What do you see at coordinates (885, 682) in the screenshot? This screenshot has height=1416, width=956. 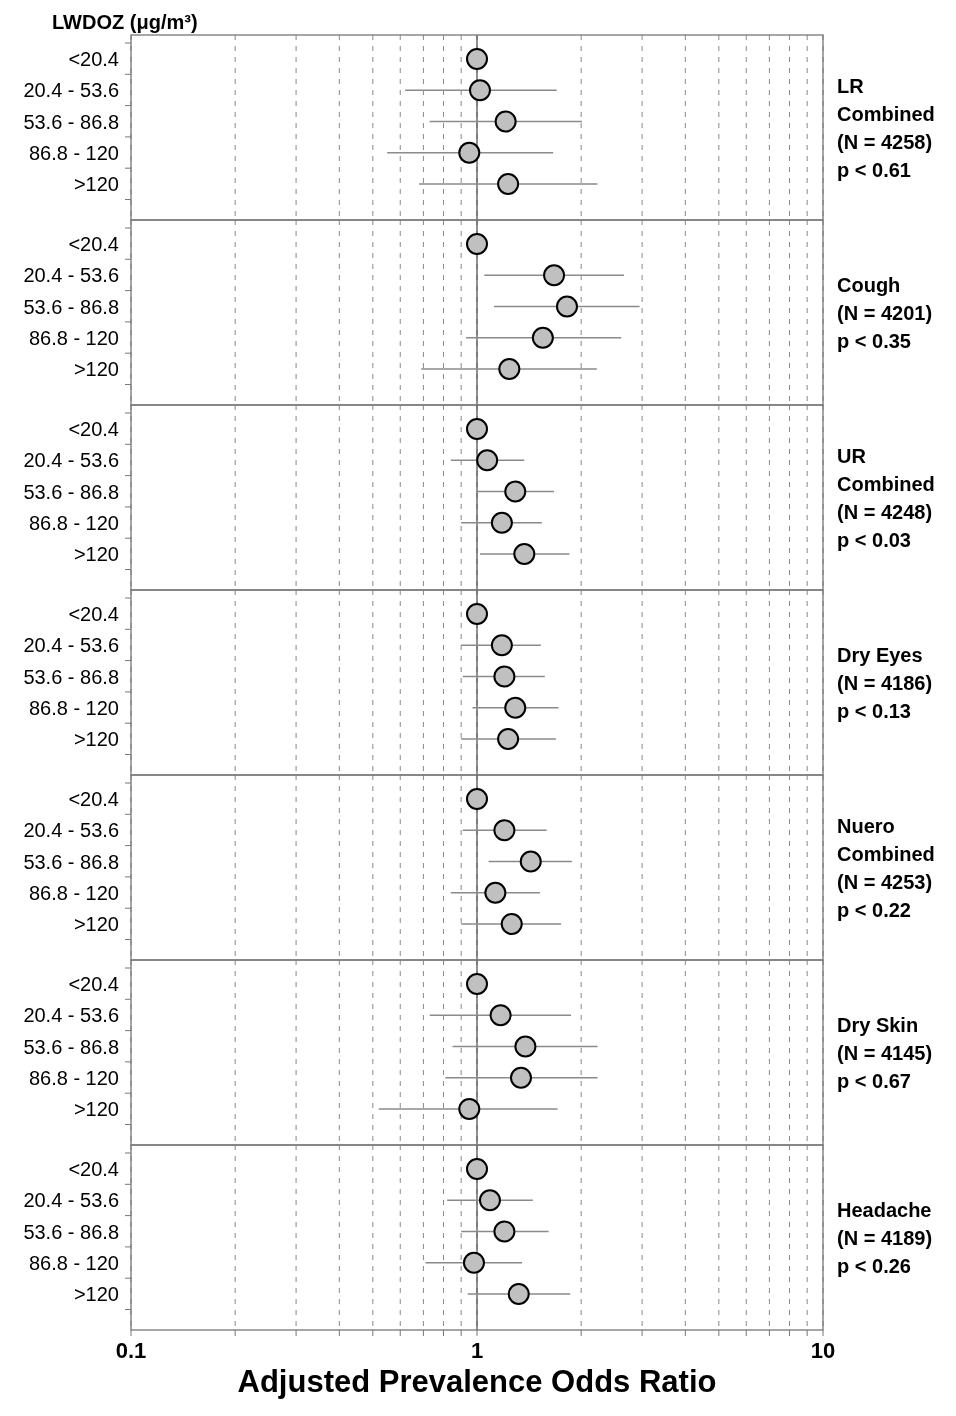 I see `text: Dry Eyes (N = 4186) p < 0.13` at bounding box center [885, 682].